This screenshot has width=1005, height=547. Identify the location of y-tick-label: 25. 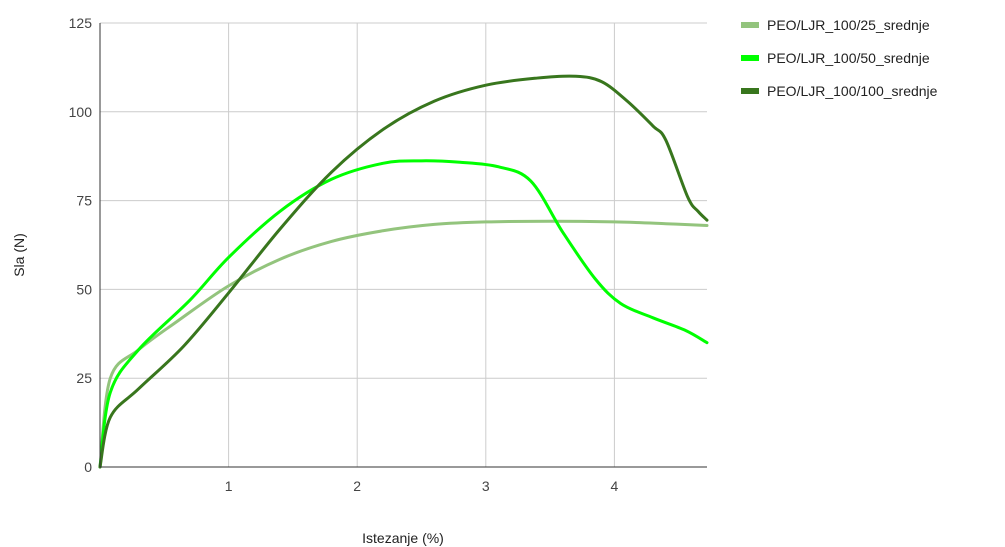
(84, 378).